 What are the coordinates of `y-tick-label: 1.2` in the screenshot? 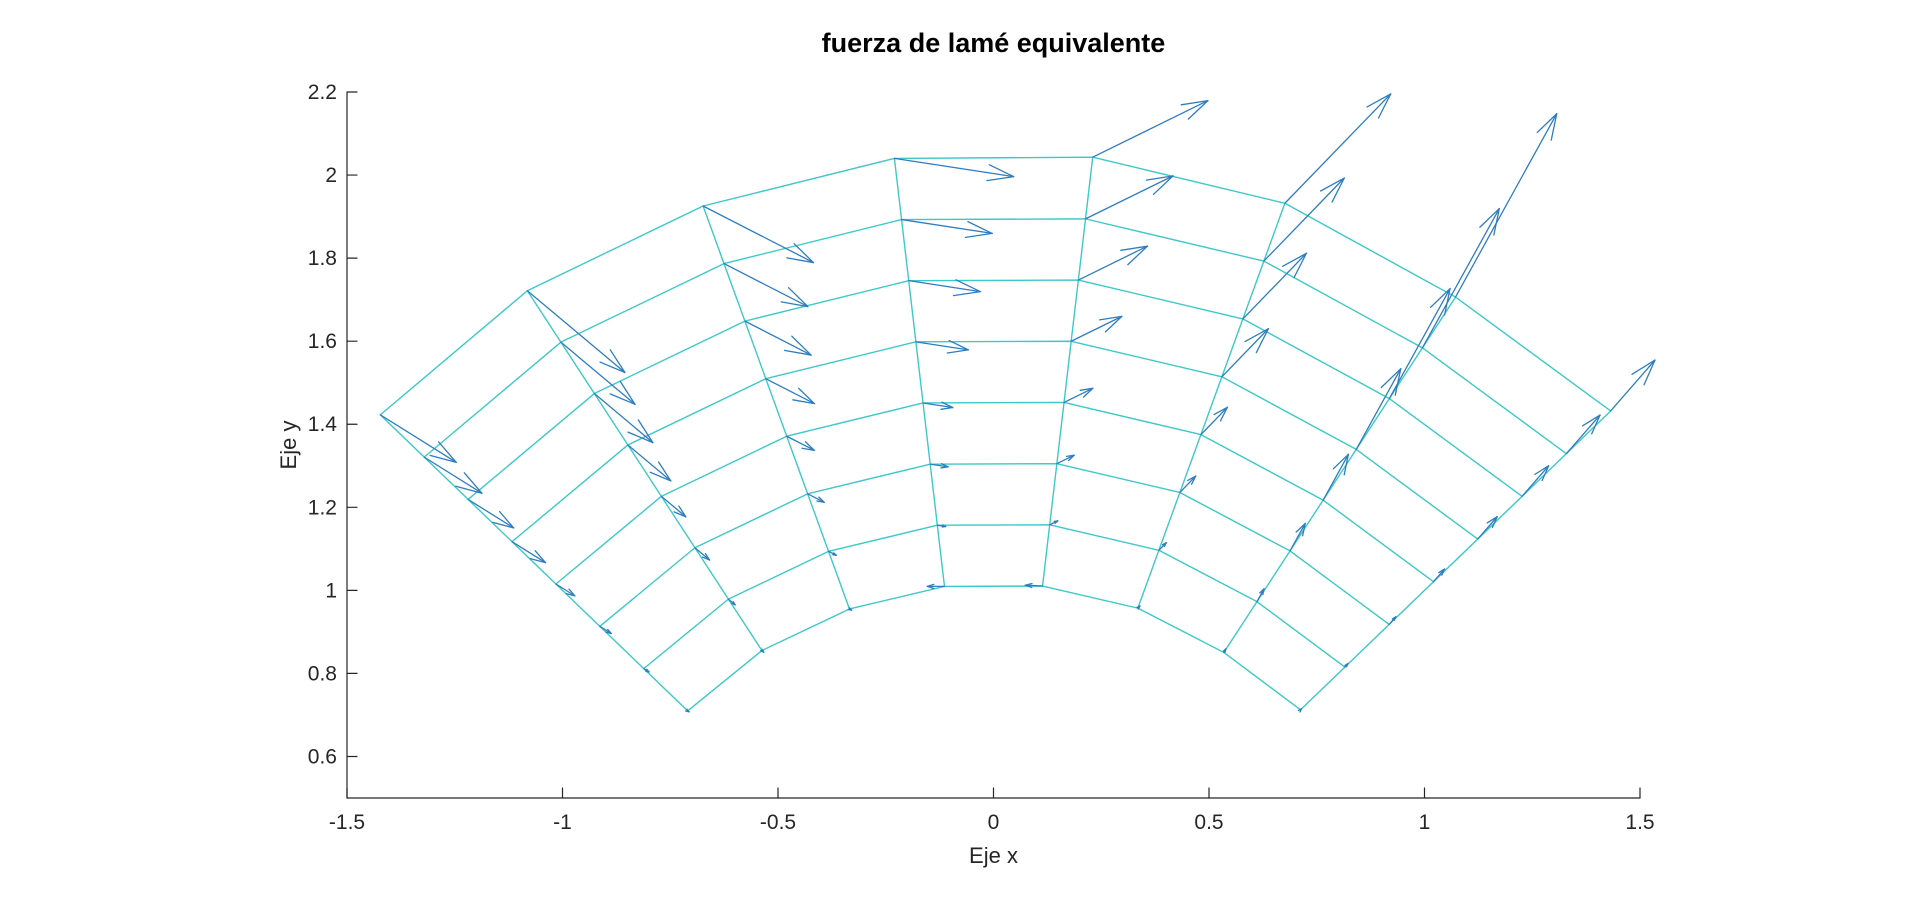 It's located at (322, 507).